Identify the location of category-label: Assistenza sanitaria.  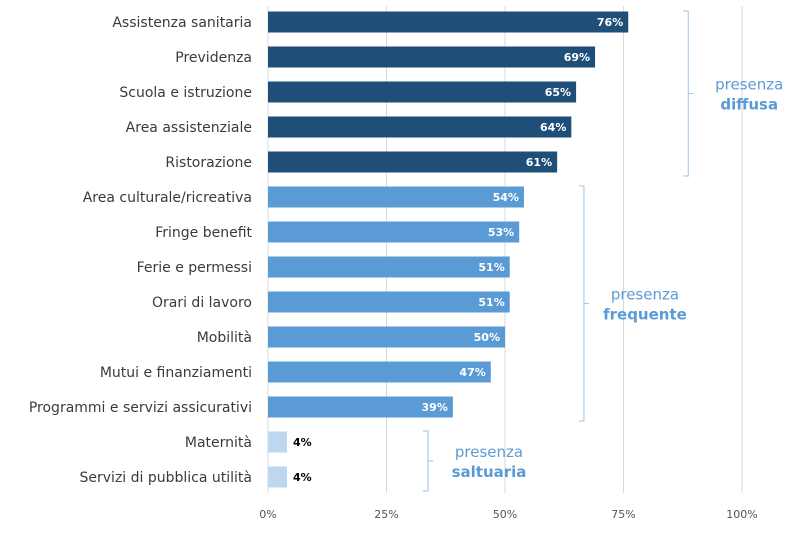
(182, 23).